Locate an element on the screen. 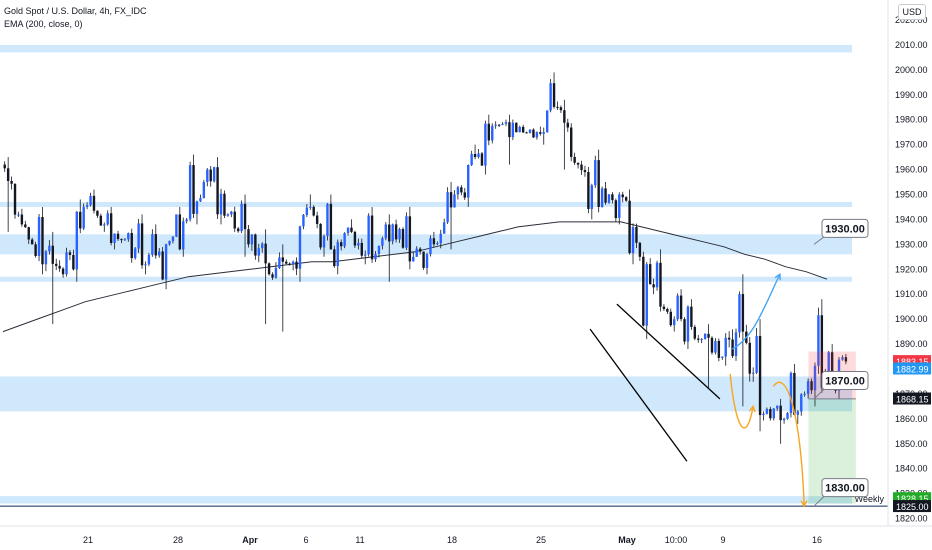  x-tick-label: May is located at coordinates (627, 540).